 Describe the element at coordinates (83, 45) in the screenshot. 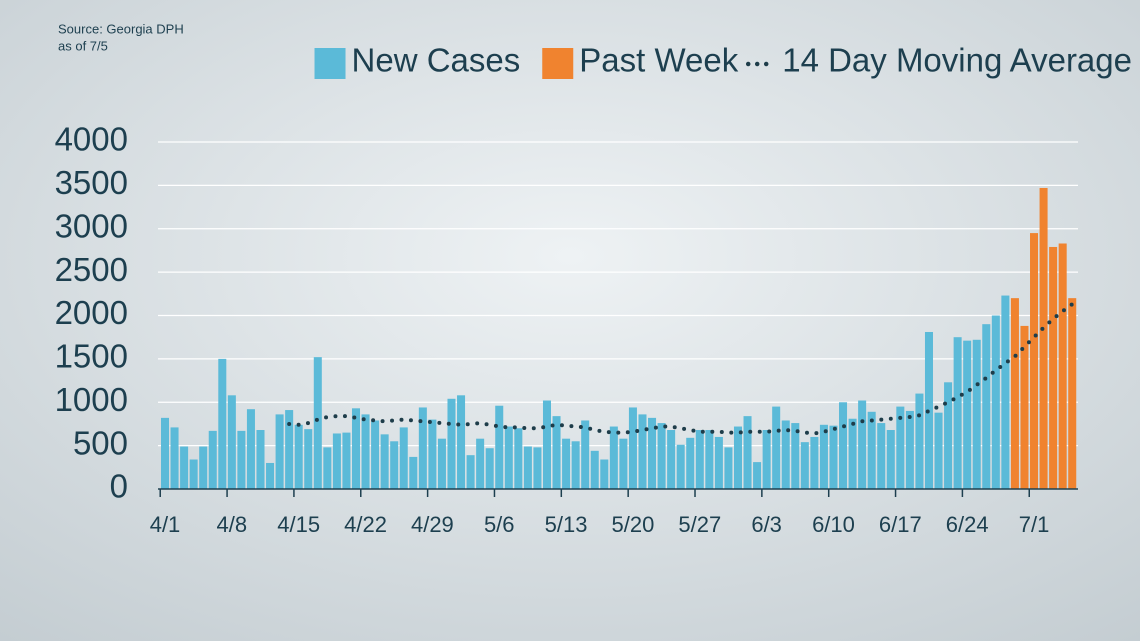

I see `as-of: as of 7/5` at that location.